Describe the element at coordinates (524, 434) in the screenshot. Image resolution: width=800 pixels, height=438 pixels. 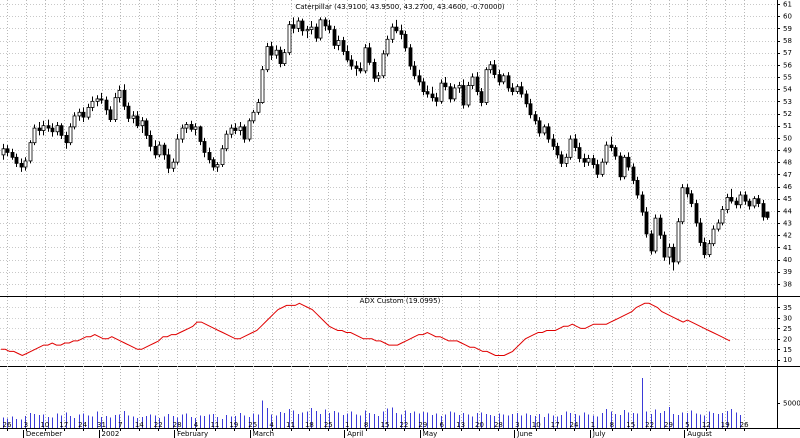
I see `x-month-label: June` at that location.